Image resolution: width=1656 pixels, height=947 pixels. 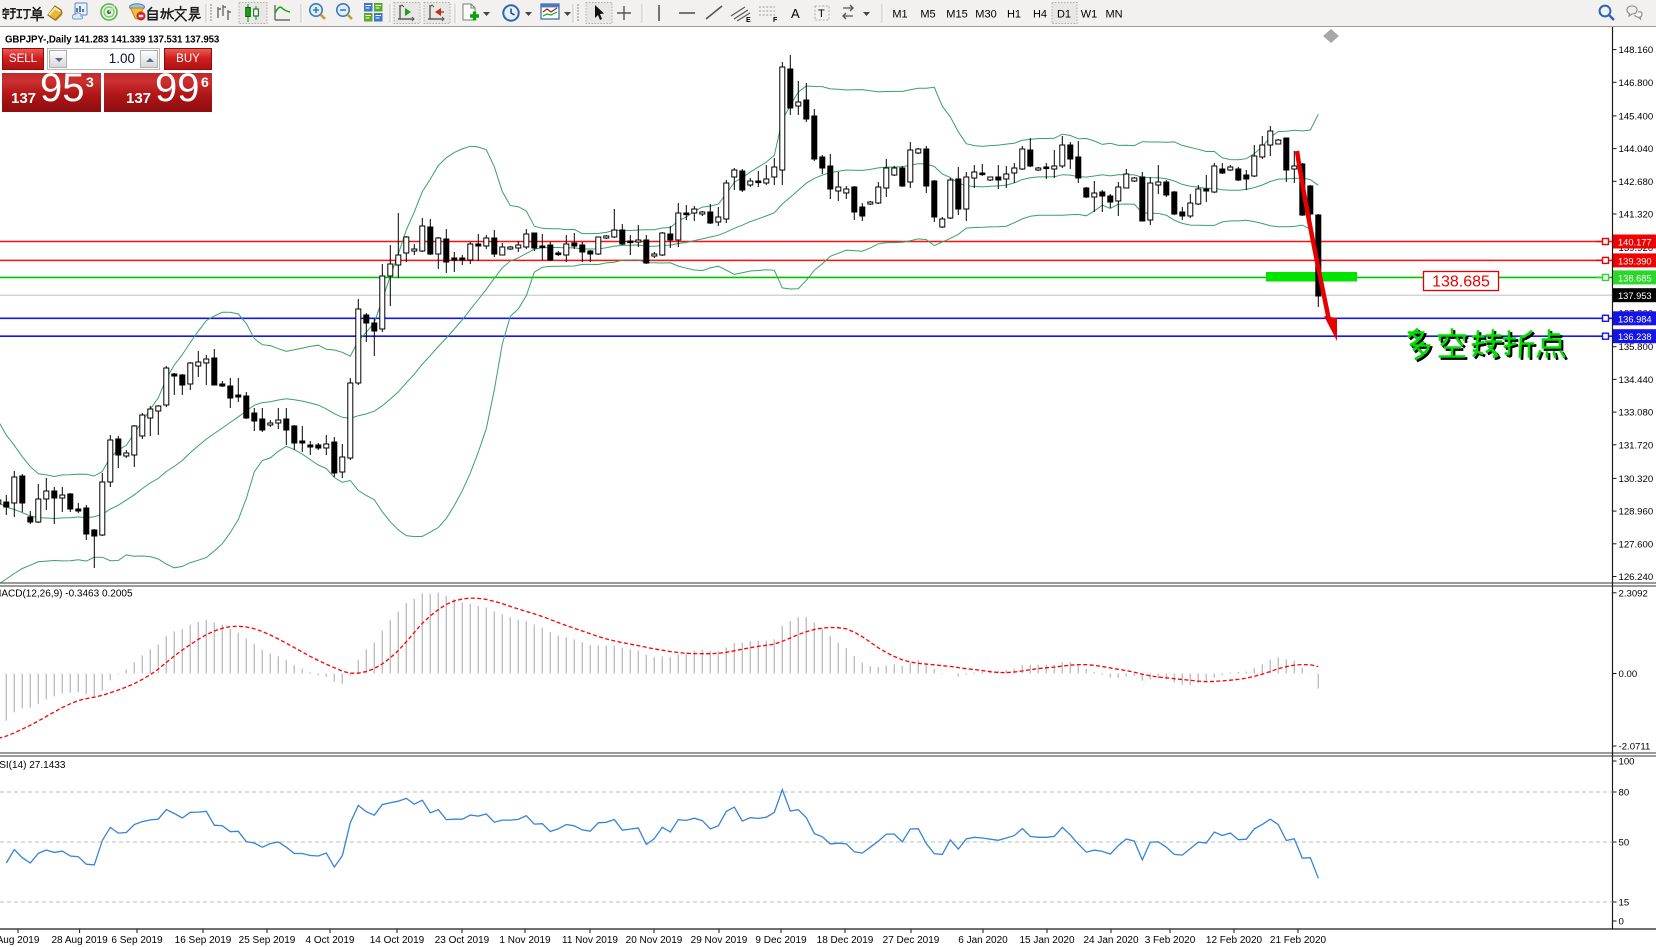 What do you see at coordinates (1628, 674) in the screenshot?
I see `svg-text: 0.00` at bounding box center [1628, 674].